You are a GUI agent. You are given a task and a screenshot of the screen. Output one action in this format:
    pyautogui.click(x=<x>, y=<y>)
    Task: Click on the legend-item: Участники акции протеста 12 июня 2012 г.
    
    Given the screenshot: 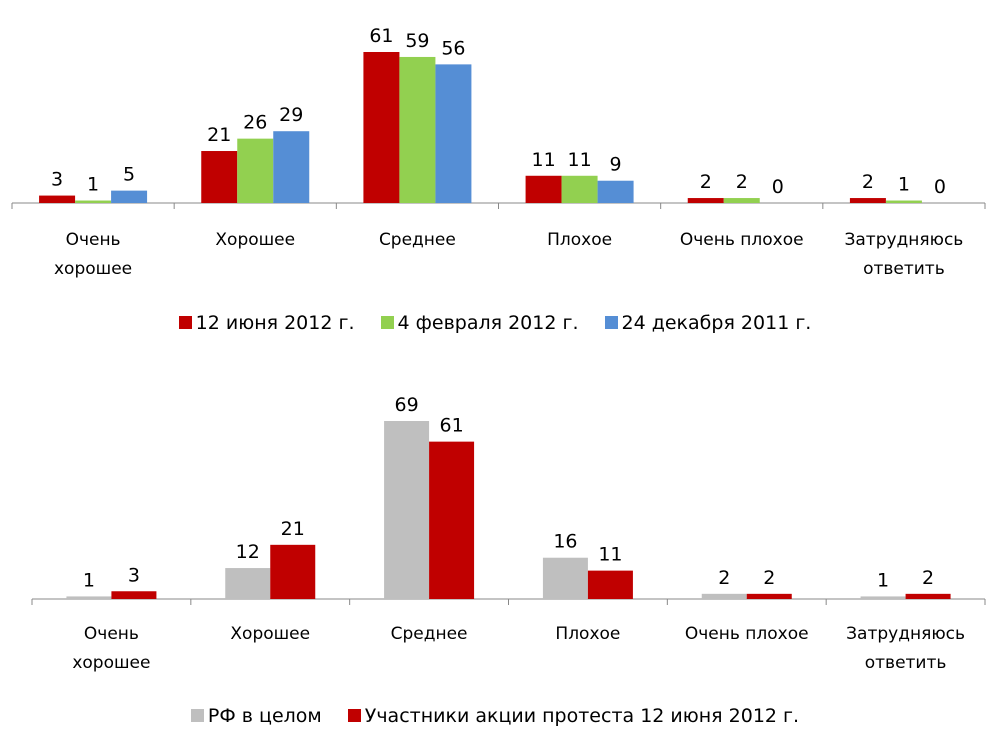 What is the action you would take?
    pyautogui.click(x=573, y=716)
    